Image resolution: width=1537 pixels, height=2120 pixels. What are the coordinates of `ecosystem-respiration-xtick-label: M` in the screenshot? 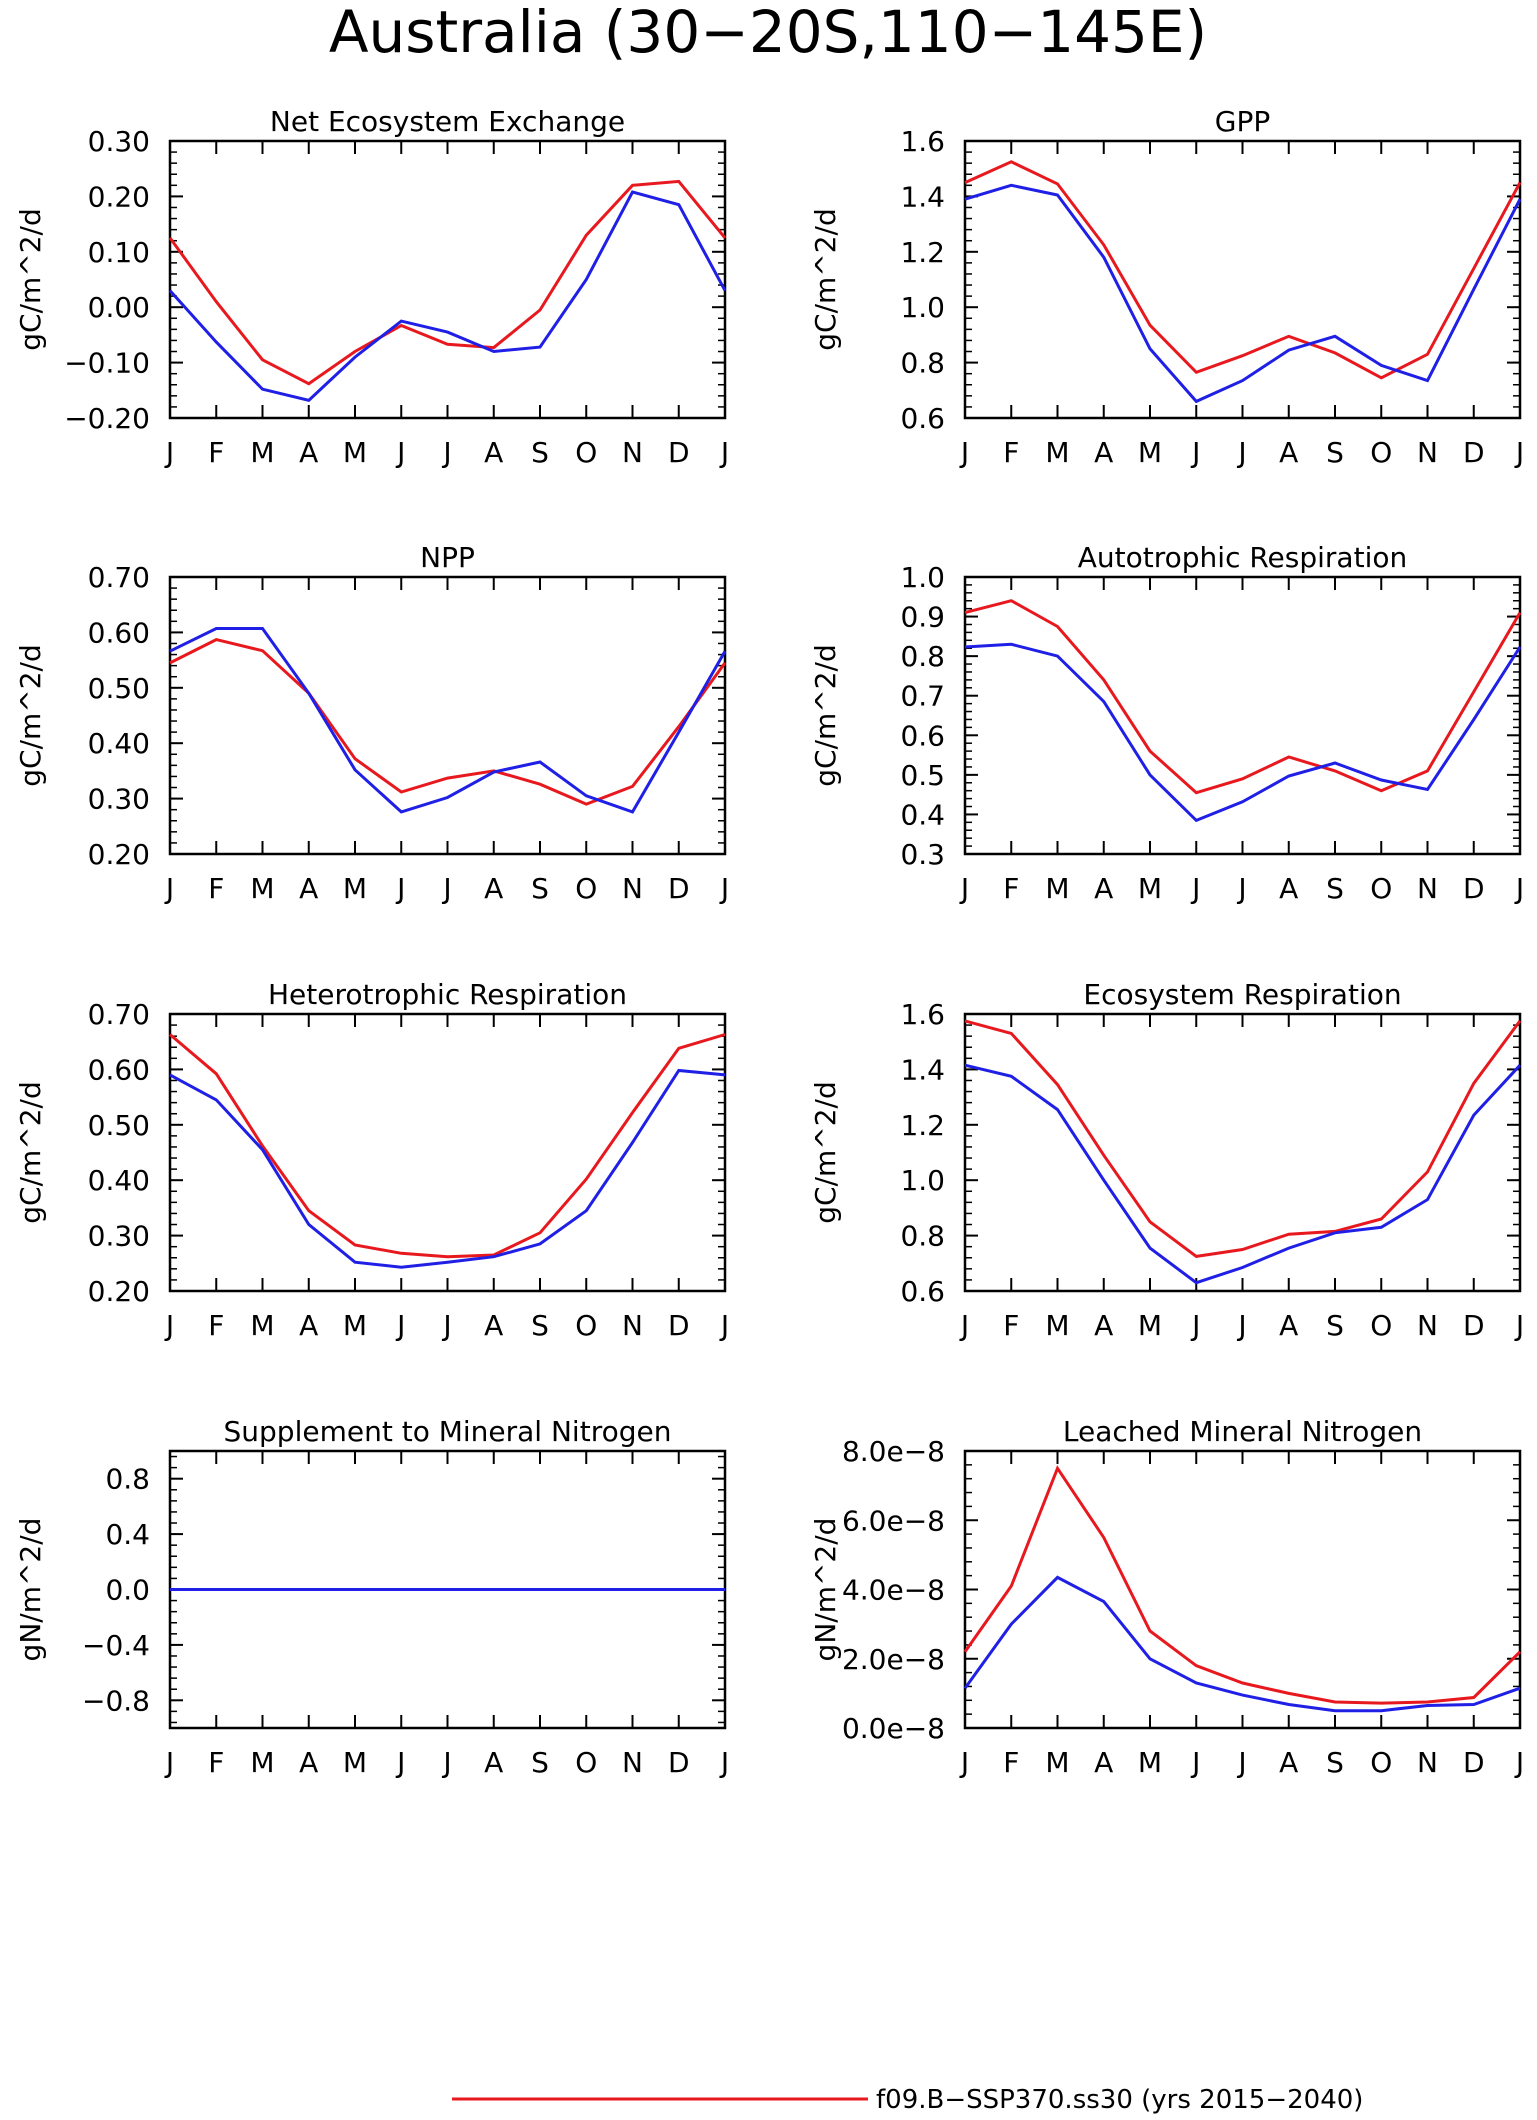 It's located at (1057, 1325).